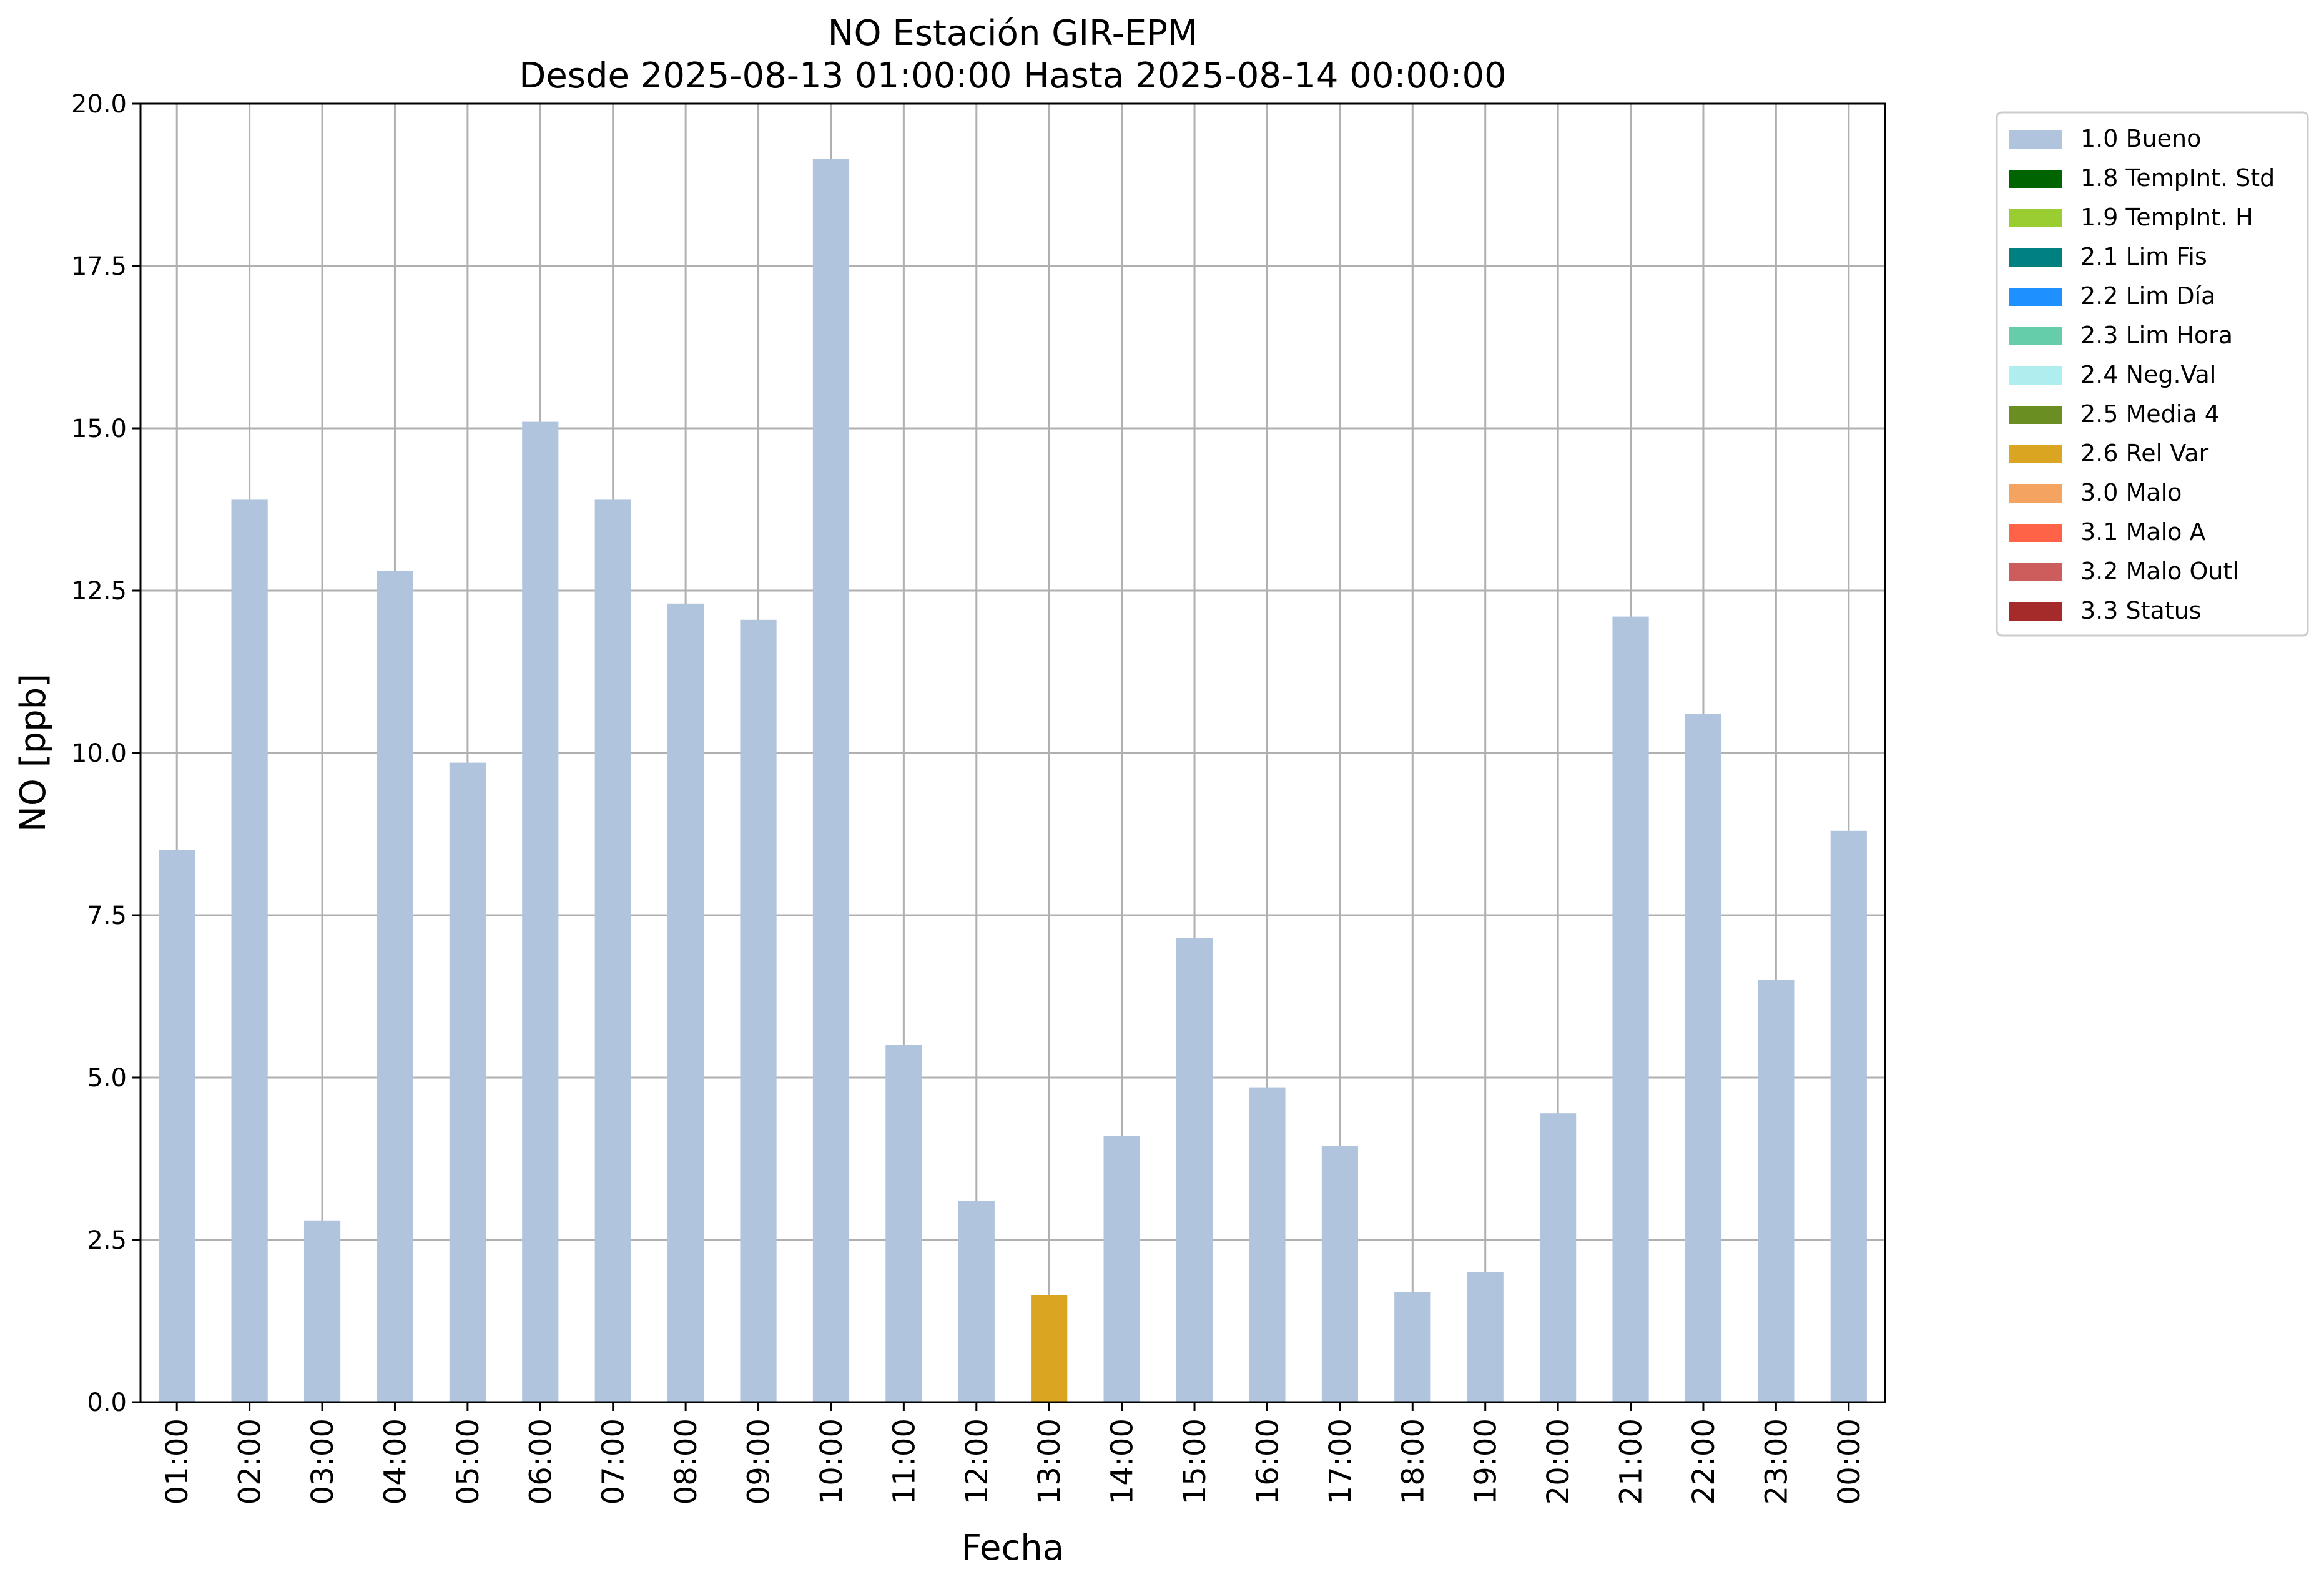 This screenshot has height=1582, width=2324. Describe the element at coordinates (107, 1240) in the screenshot. I see `y-tick-label: 2.5` at that location.